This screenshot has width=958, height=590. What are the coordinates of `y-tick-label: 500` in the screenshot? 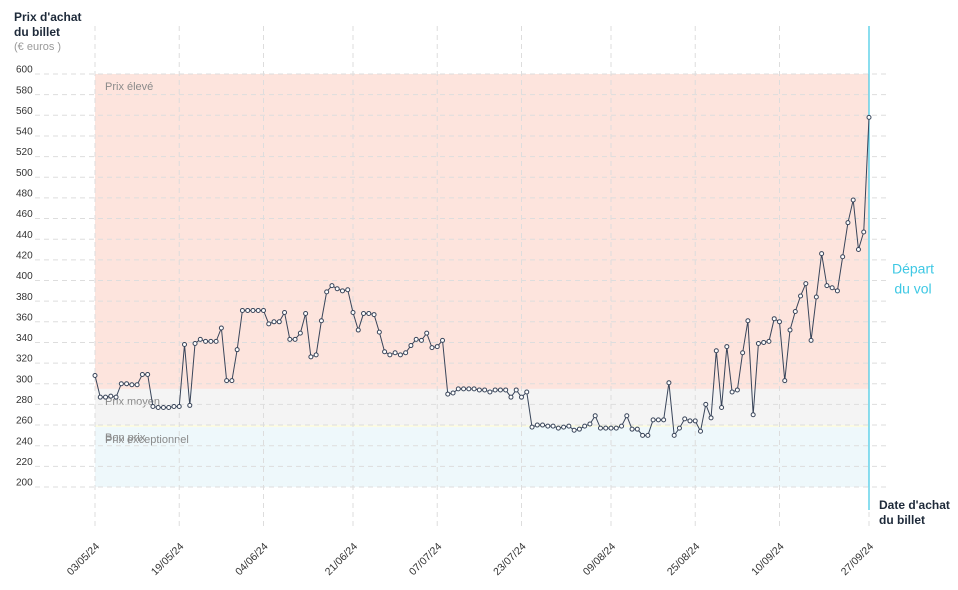 It's located at (24, 173).